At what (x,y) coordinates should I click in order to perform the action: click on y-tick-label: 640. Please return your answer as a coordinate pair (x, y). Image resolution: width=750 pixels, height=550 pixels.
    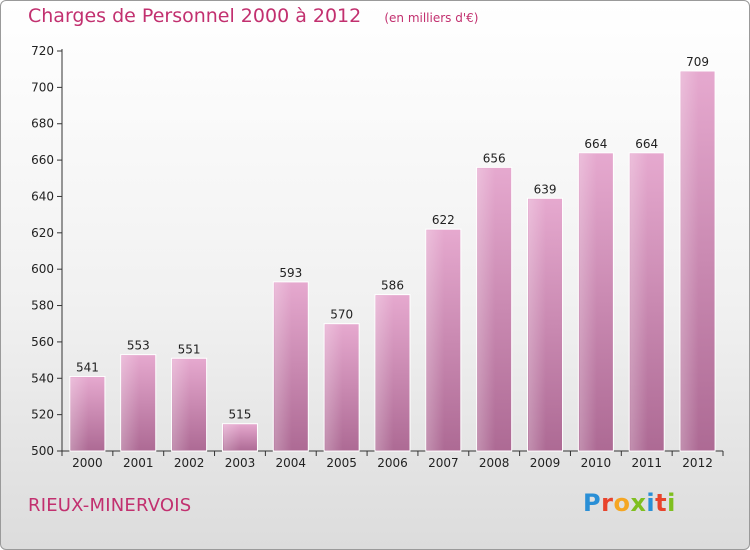
    Looking at the image, I should click on (42, 196).